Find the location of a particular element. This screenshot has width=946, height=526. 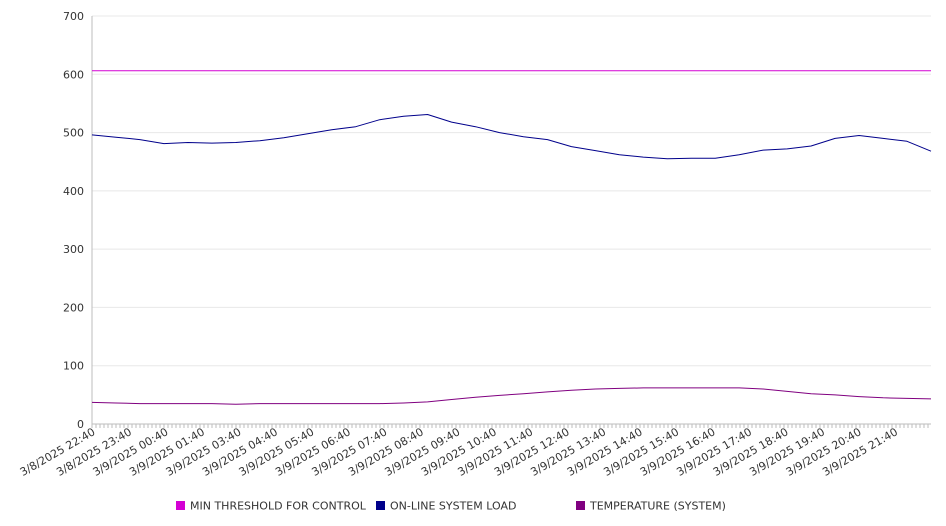

legend-label: MIN THRESHOLD FOR CONTROL is located at coordinates (278, 506).